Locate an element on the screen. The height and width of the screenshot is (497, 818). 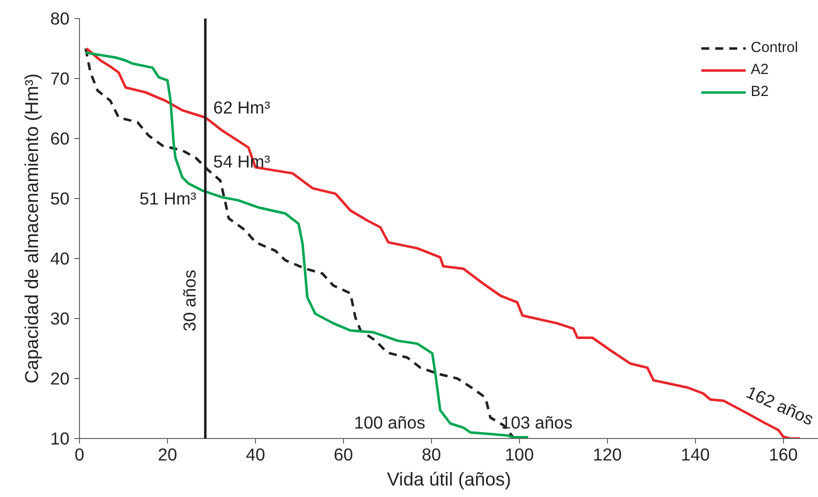
legend-label: A2 is located at coordinates (760, 70).